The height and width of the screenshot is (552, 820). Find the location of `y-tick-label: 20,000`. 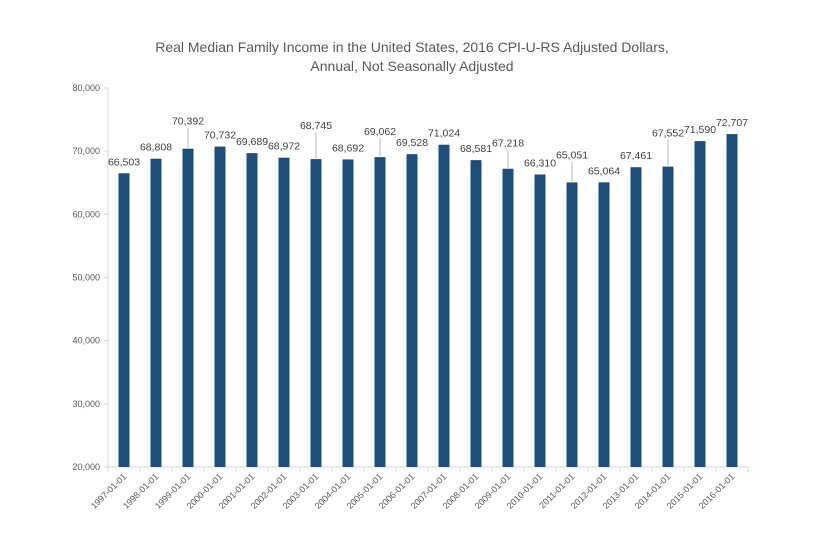

y-tick-label: 20,000 is located at coordinates (86, 467).